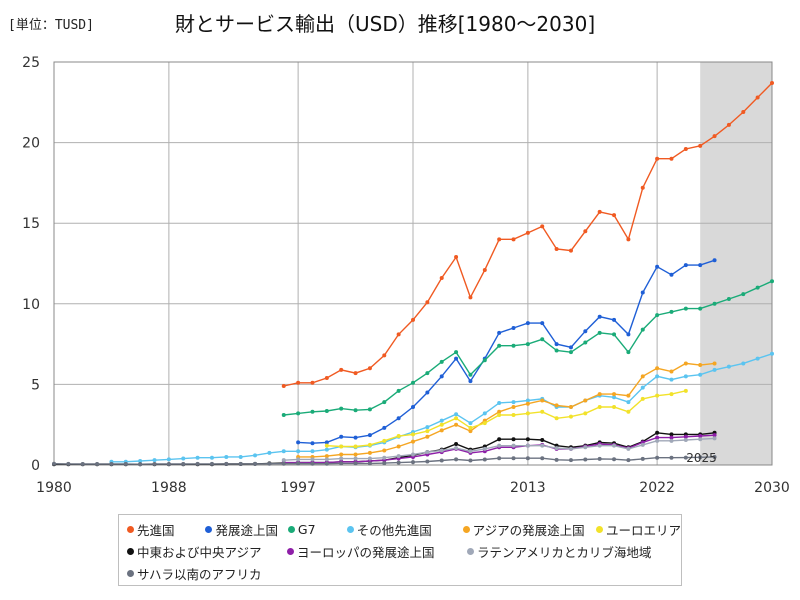 The width and height of the screenshot is (800, 600). Describe the element at coordinates (529, 529) in the screenshot. I see `legend-item: アジアの発展途上国` at that location.